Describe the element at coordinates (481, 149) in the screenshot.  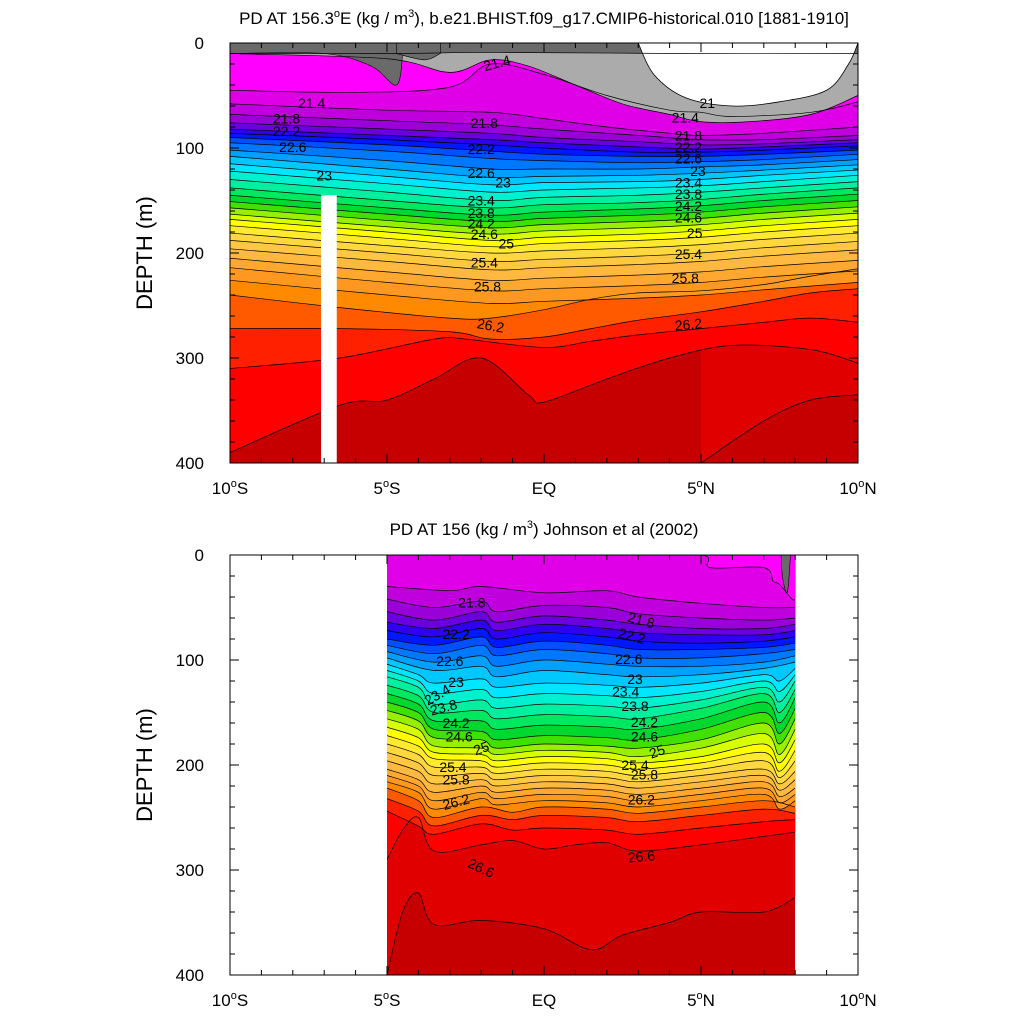
I see `contour-label: 22.2` at that location.